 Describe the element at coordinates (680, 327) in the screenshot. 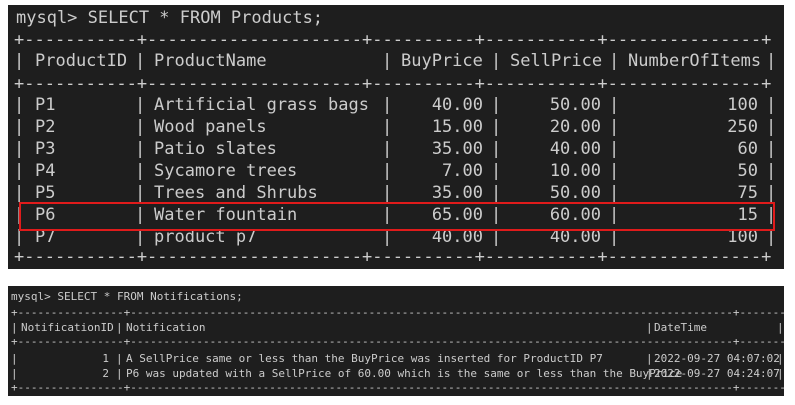

I see `header-datetime: DateTime` at that location.